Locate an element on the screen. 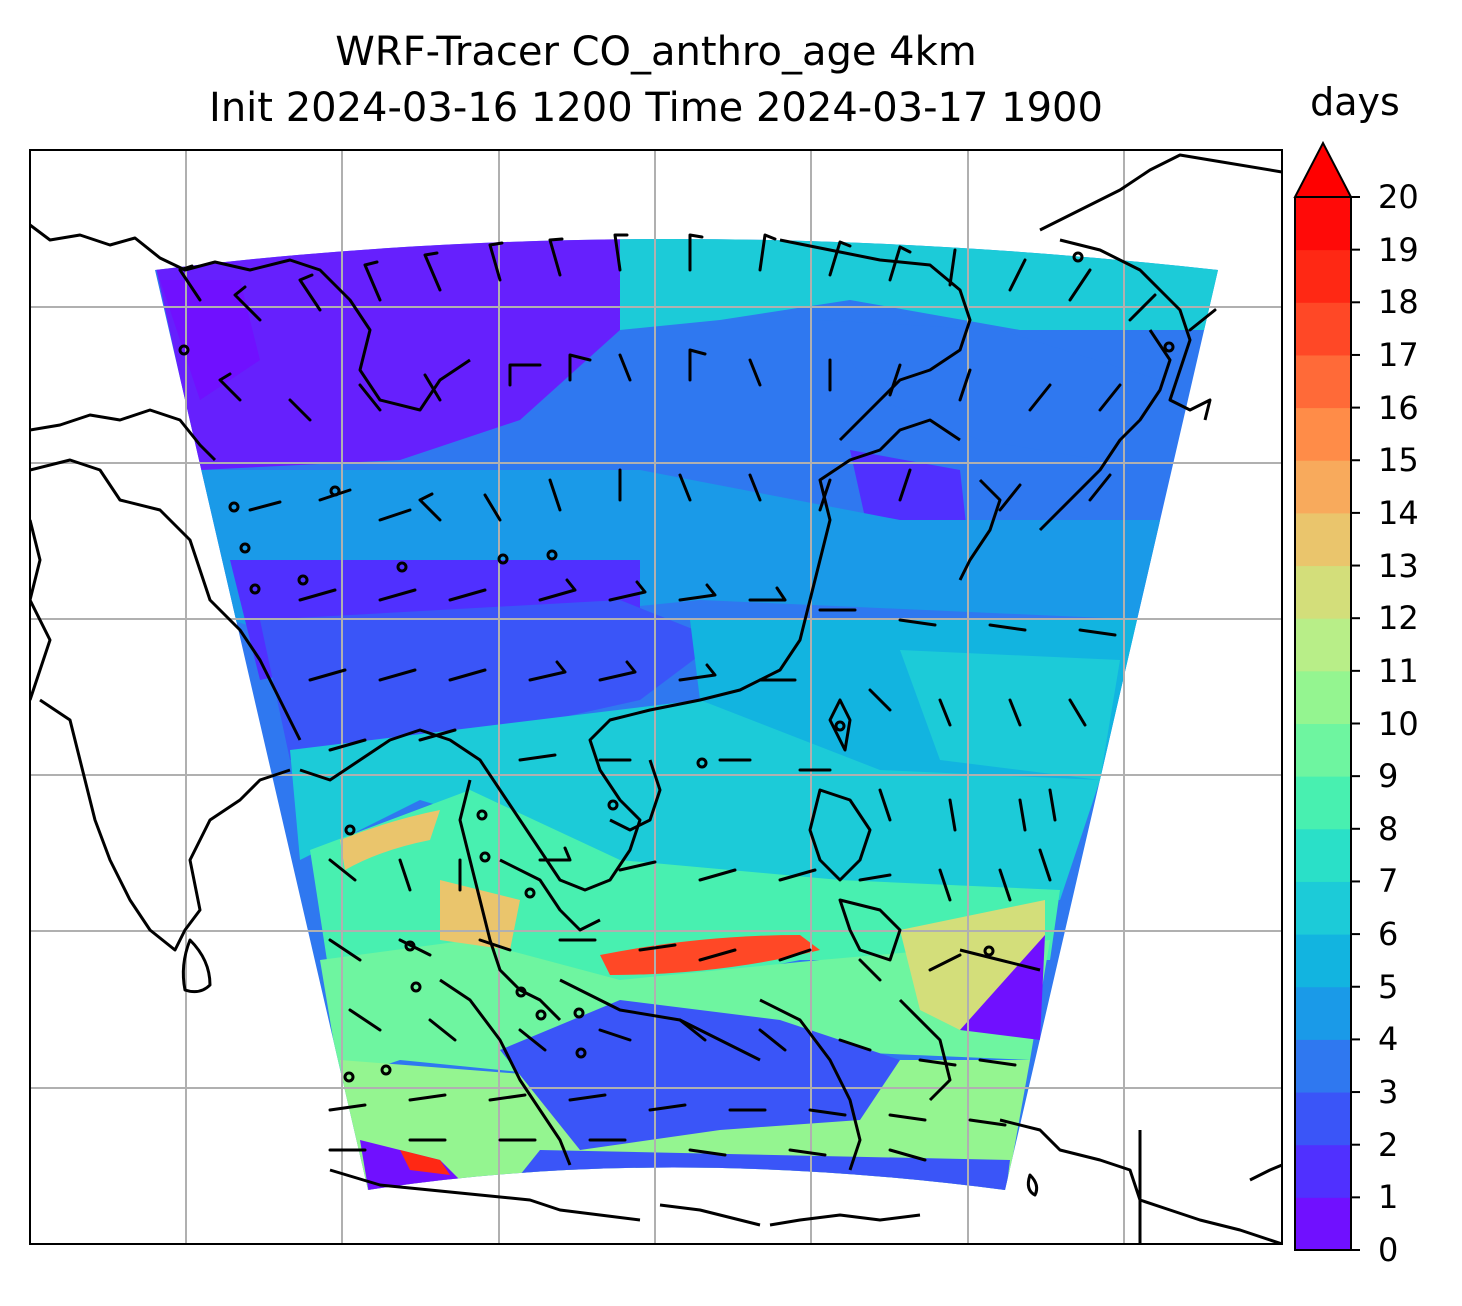 The height and width of the screenshot is (1306, 1462). colorbar is located at coordinates (1326, 695).